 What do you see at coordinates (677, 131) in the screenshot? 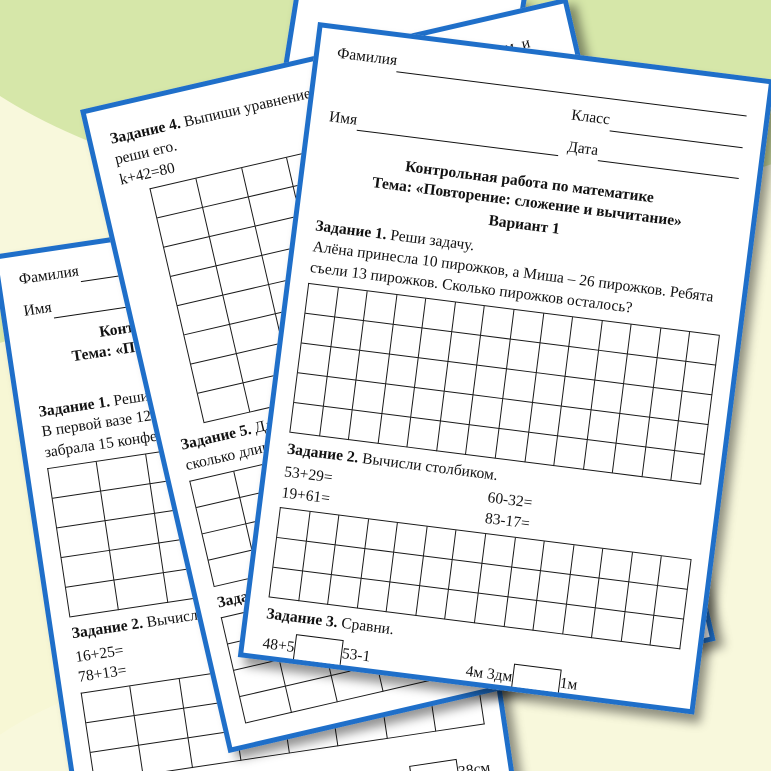
I see `class-rule` at bounding box center [677, 131].